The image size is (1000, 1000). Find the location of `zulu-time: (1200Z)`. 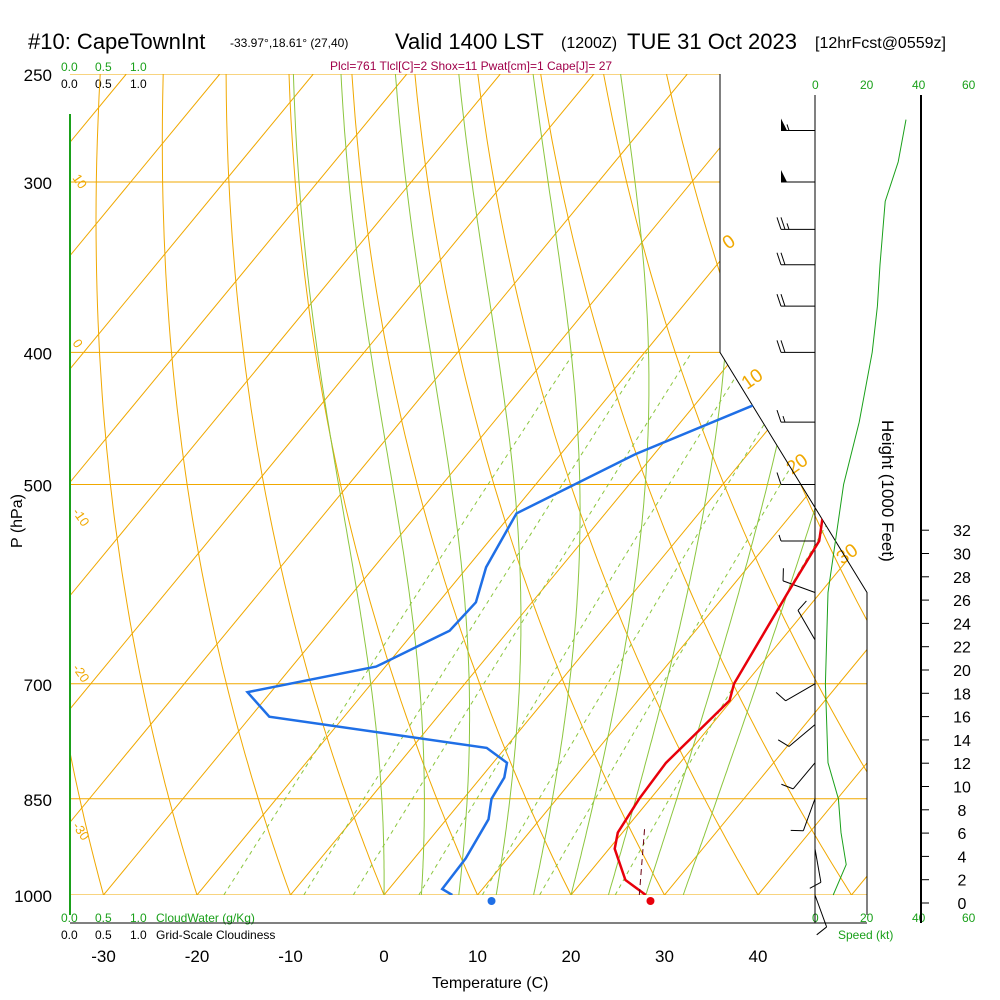

zulu-time: (1200Z) is located at coordinates (589, 43).